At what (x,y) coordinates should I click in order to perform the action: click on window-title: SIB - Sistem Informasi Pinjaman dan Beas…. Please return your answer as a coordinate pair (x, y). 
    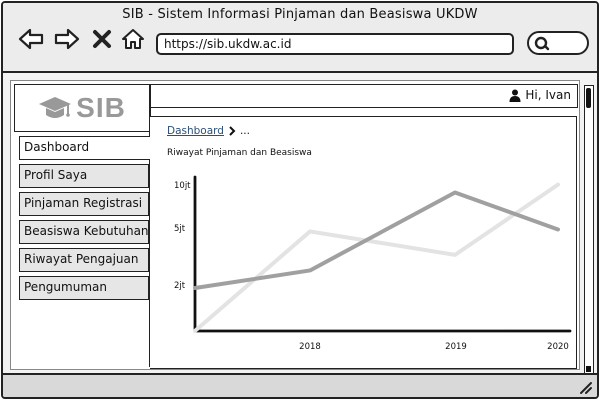
    Looking at the image, I should click on (300, 14).